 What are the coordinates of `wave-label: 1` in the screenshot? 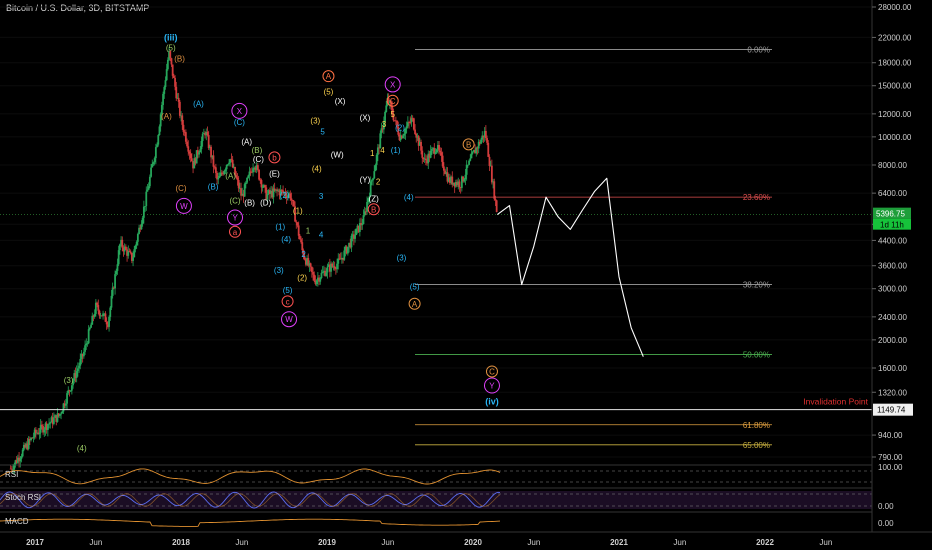 It's located at (308, 230).